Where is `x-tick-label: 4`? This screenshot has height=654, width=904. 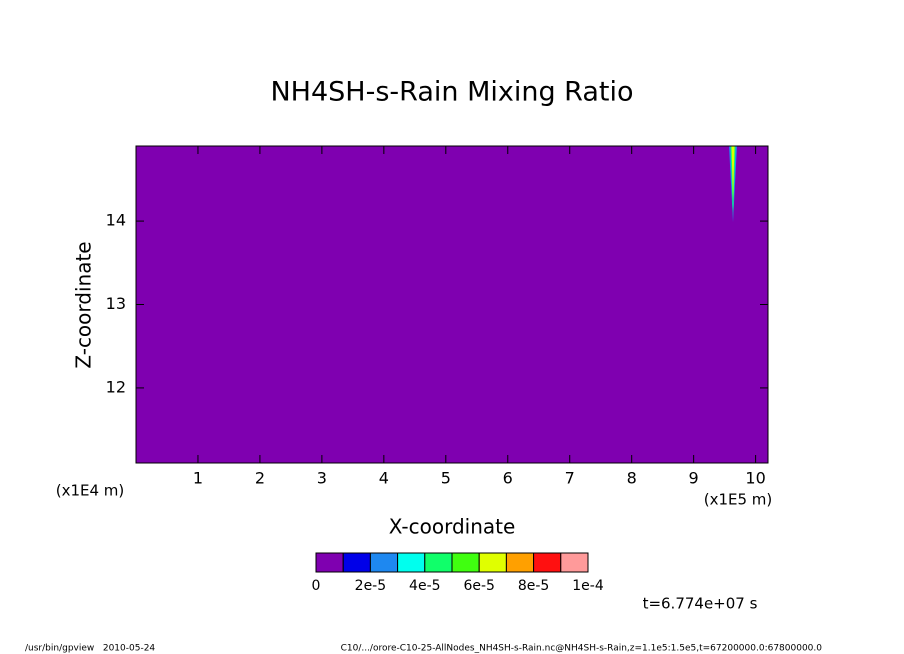 x-tick-label: 4 is located at coordinates (384, 478).